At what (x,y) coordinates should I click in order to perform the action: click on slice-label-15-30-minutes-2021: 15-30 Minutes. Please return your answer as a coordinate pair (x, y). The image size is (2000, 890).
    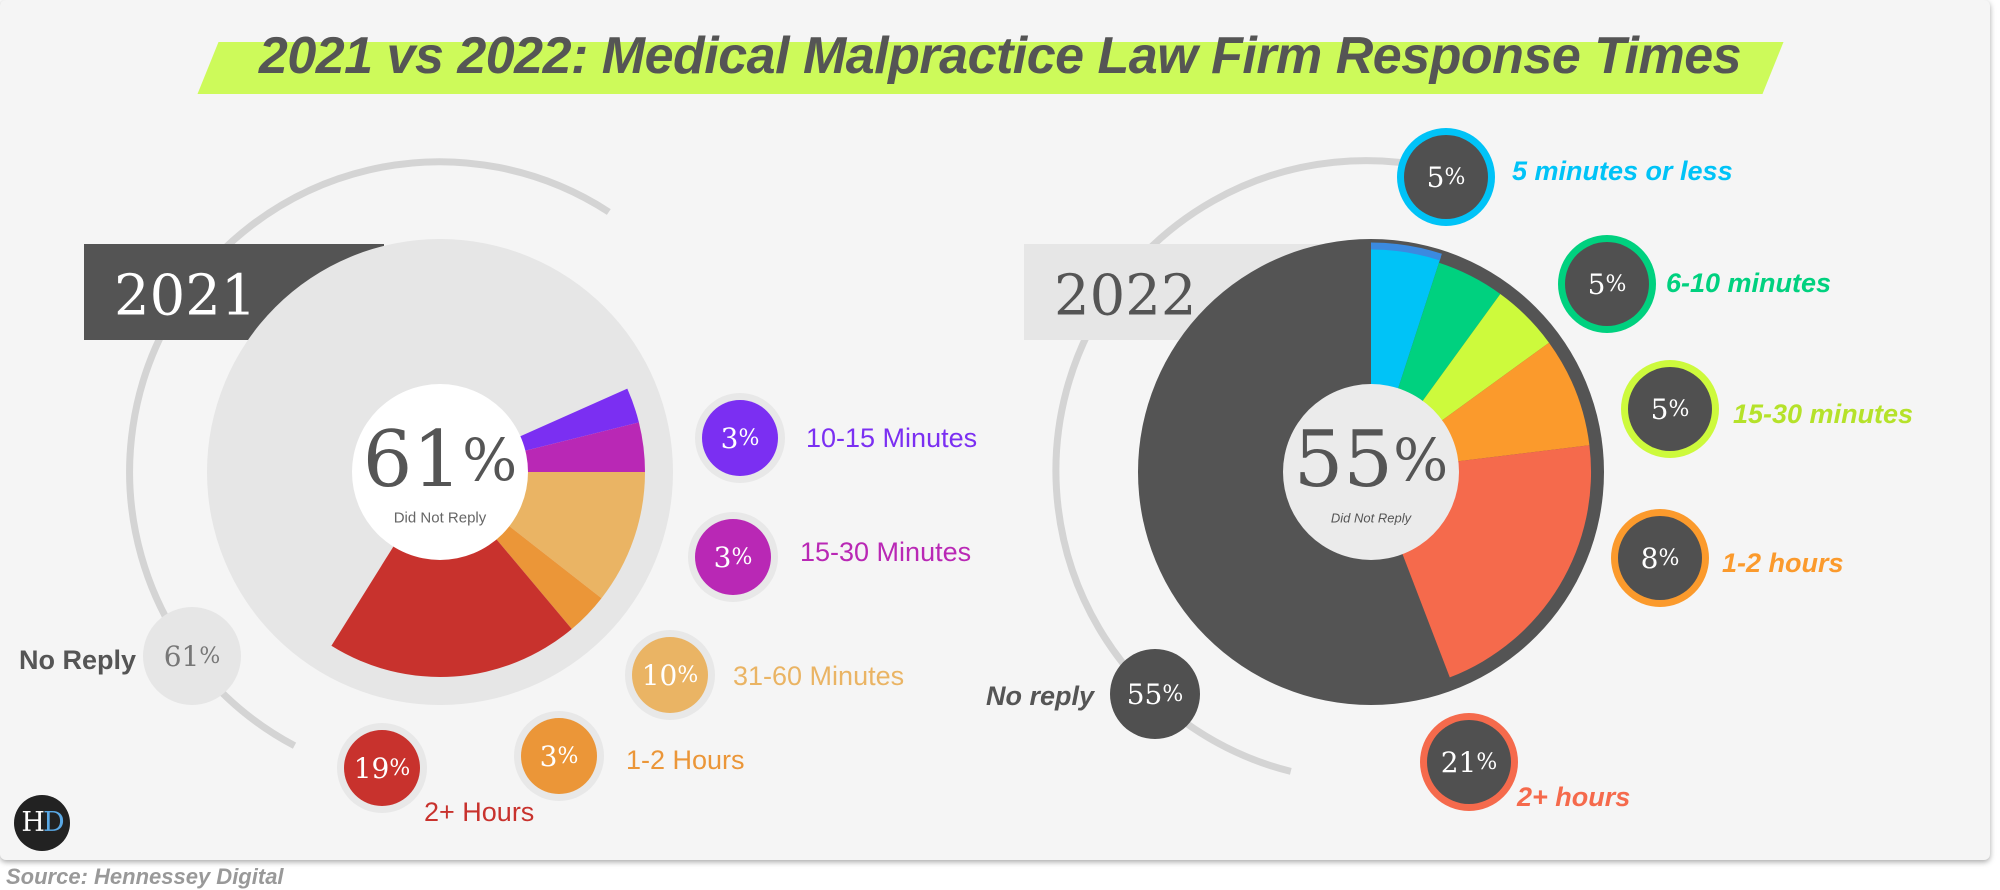
    Looking at the image, I should click on (885, 552).